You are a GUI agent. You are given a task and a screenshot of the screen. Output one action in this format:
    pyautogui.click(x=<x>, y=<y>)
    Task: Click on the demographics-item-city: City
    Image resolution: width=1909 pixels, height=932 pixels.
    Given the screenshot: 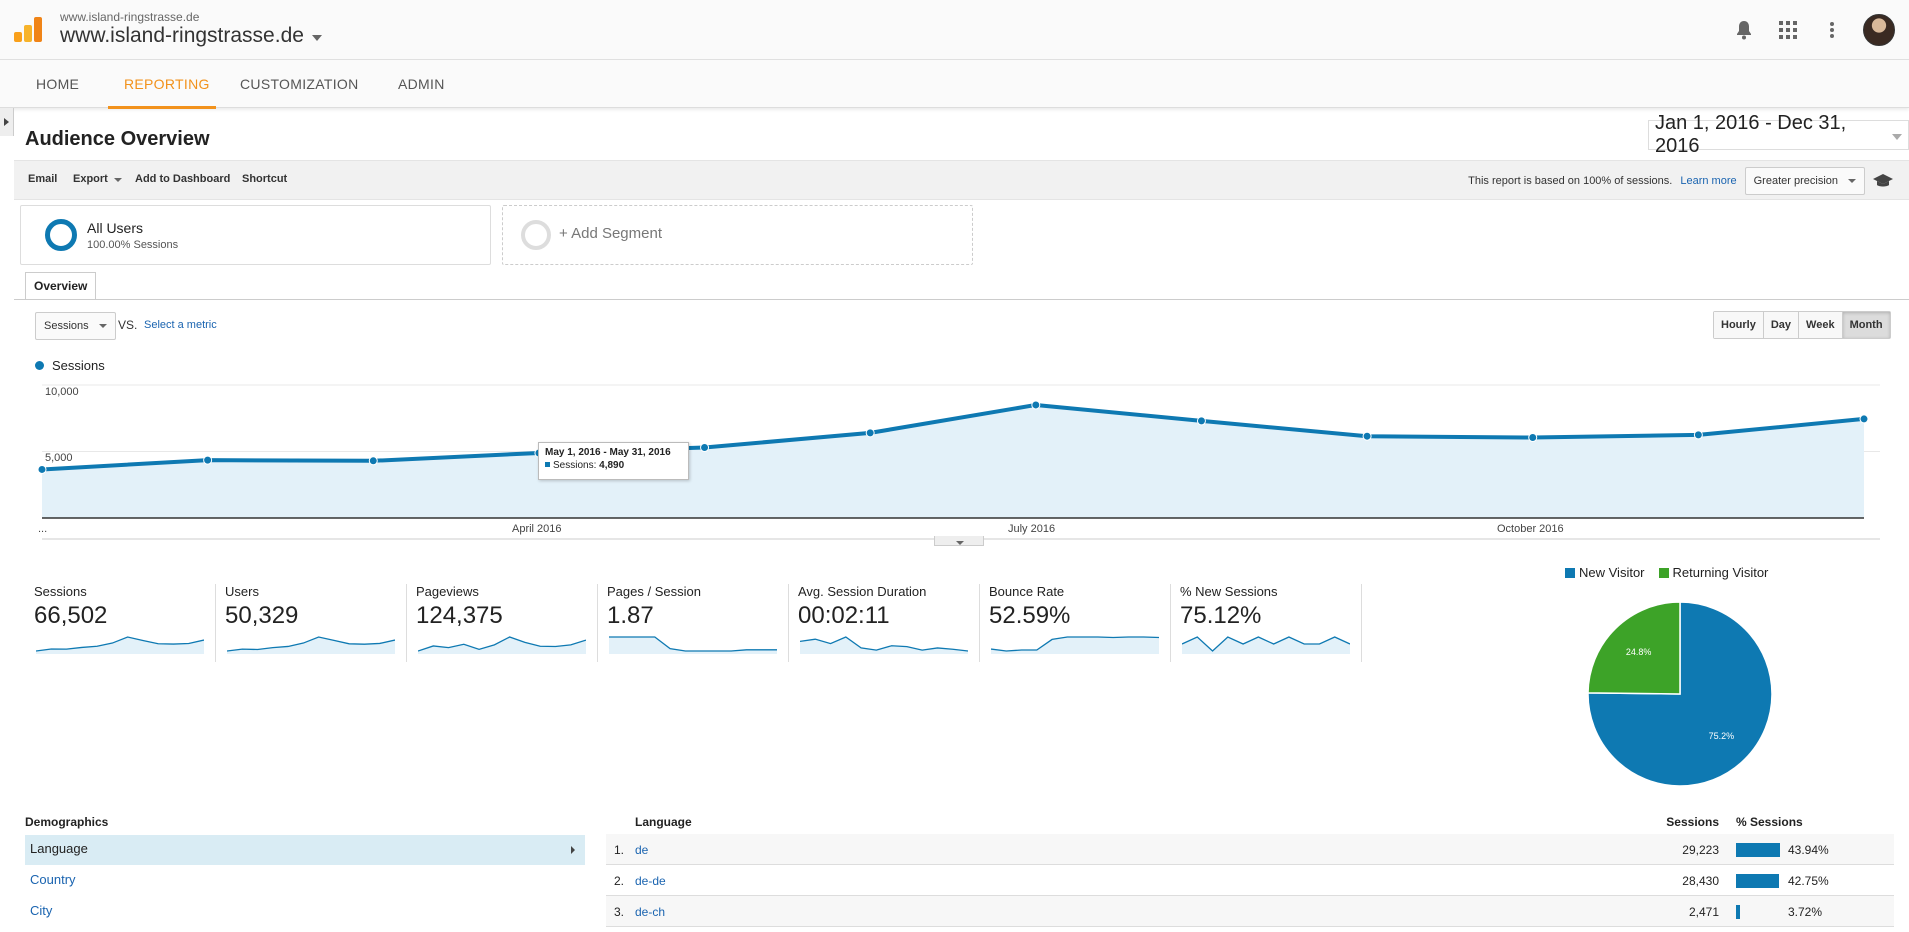 What is the action you would take?
    pyautogui.click(x=305, y=912)
    